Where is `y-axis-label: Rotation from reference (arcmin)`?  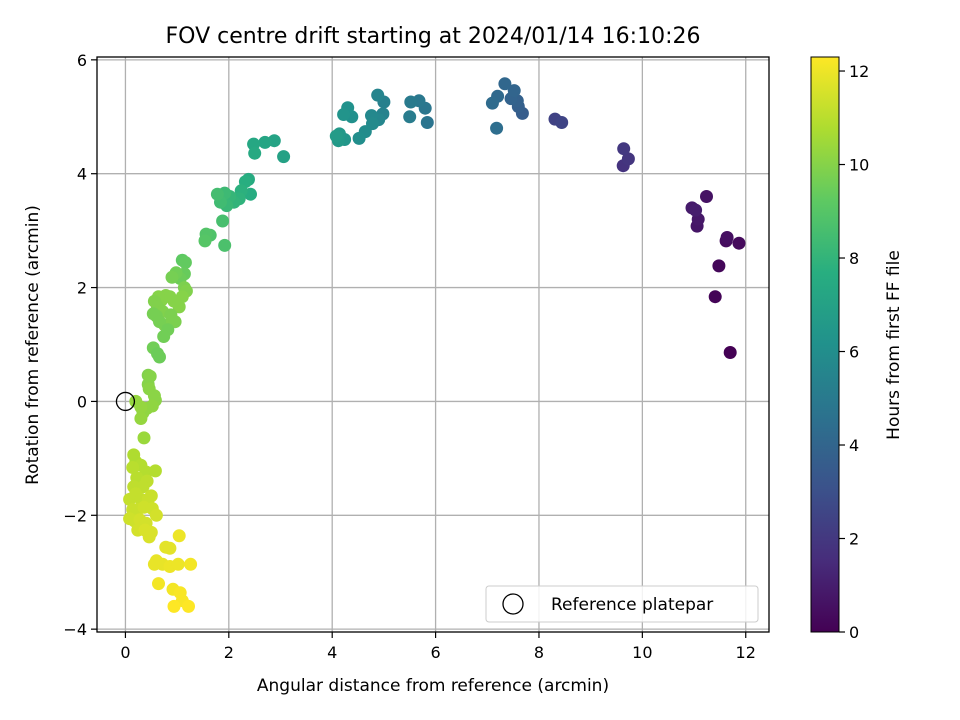
y-axis-label: Rotation from reference (arcmin) is located at coordinates (33, 345).